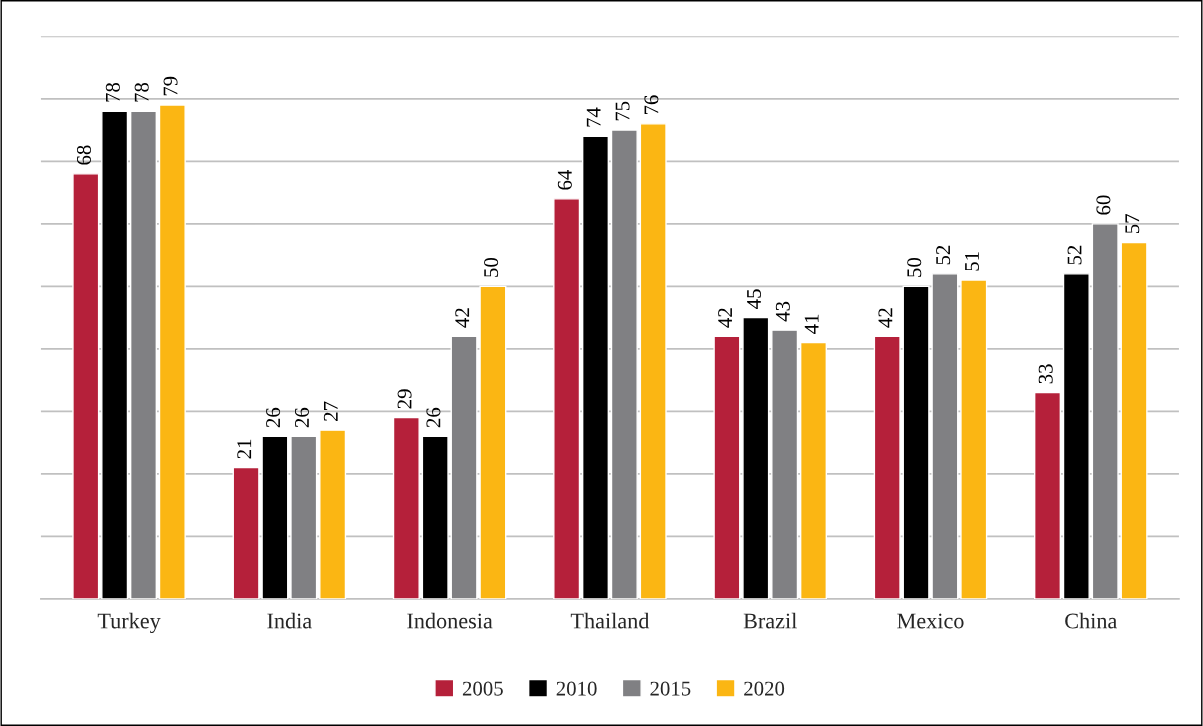  What do you see at coordinates (170, 86) in the screenshot?
I see `data-label: 79` at bounding box center [170, 86].